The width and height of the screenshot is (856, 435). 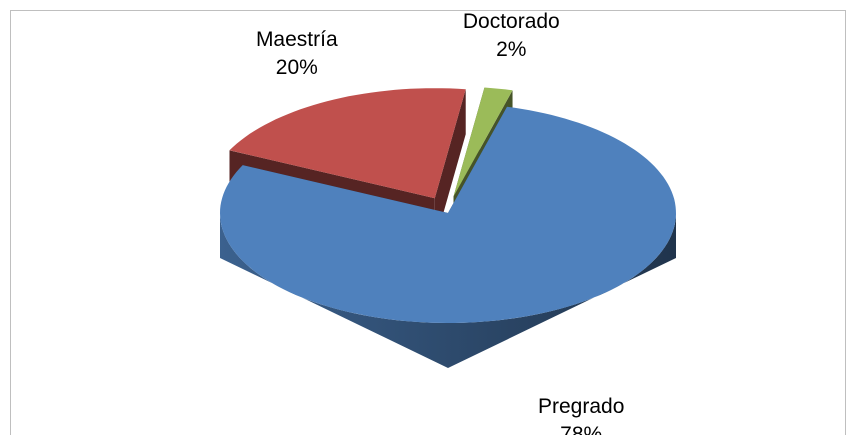 I want to click on value-label: 78%, so click(x=581, y=429).